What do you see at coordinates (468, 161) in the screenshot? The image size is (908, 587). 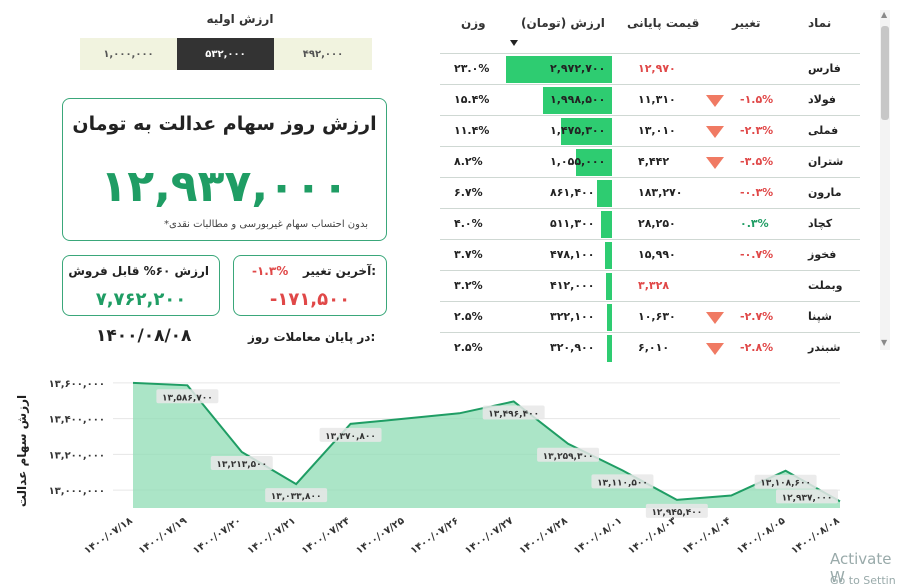 I see `row-weight: ۸.۲%` at bounding box center [468, 161].